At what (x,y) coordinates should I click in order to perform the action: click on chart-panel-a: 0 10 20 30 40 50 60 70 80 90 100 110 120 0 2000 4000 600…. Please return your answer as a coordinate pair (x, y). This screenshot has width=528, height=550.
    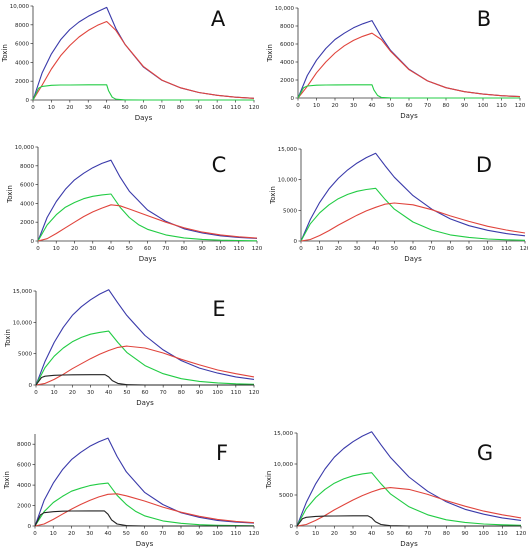
    Looking at the image, I should click on (130, 63).